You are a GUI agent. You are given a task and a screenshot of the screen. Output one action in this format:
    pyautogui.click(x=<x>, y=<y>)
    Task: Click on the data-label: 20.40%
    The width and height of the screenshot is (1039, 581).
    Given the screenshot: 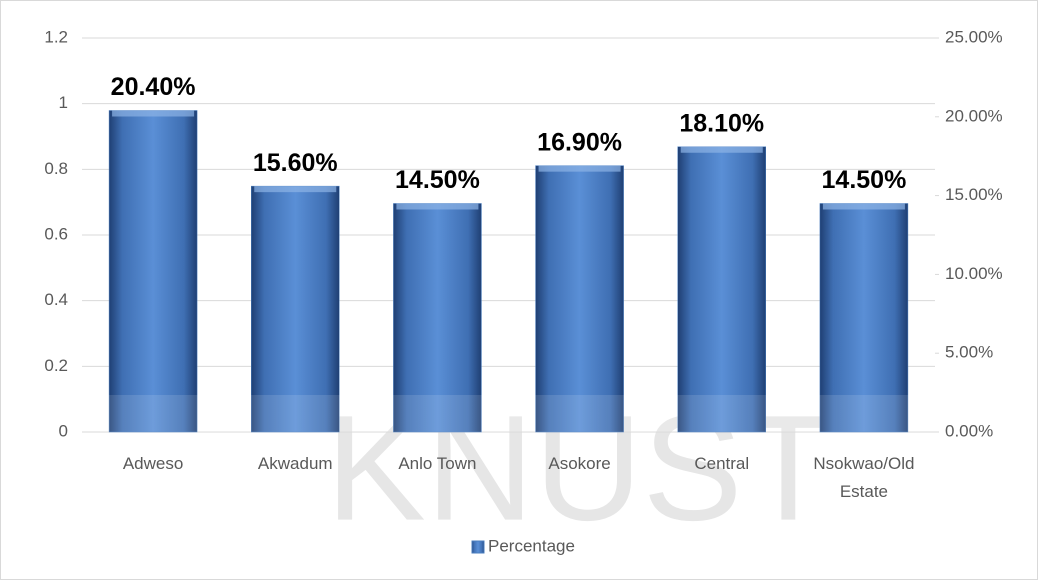 What is the action you would take?
    pyautogui.click(x=153, y=87)
    